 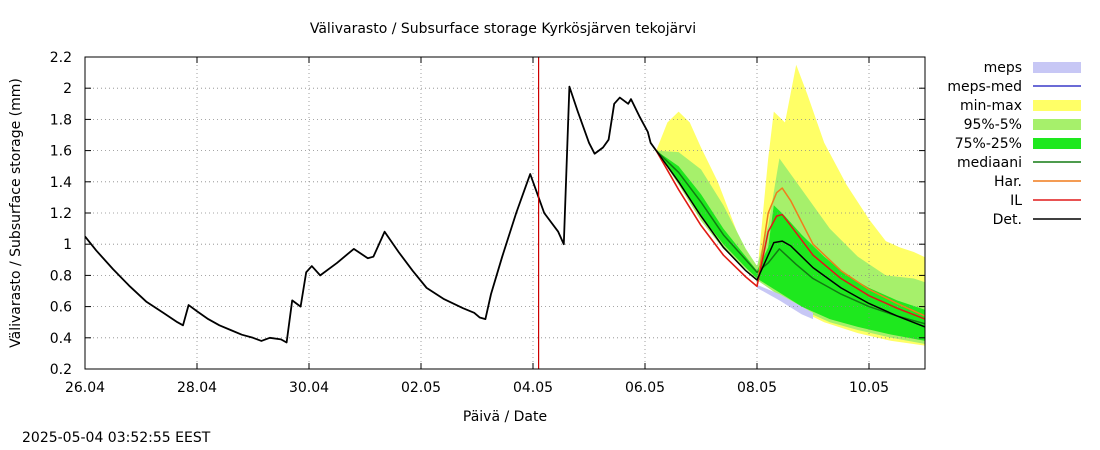 I want to click on legend-label: Har., so click(x=1008, y=182).